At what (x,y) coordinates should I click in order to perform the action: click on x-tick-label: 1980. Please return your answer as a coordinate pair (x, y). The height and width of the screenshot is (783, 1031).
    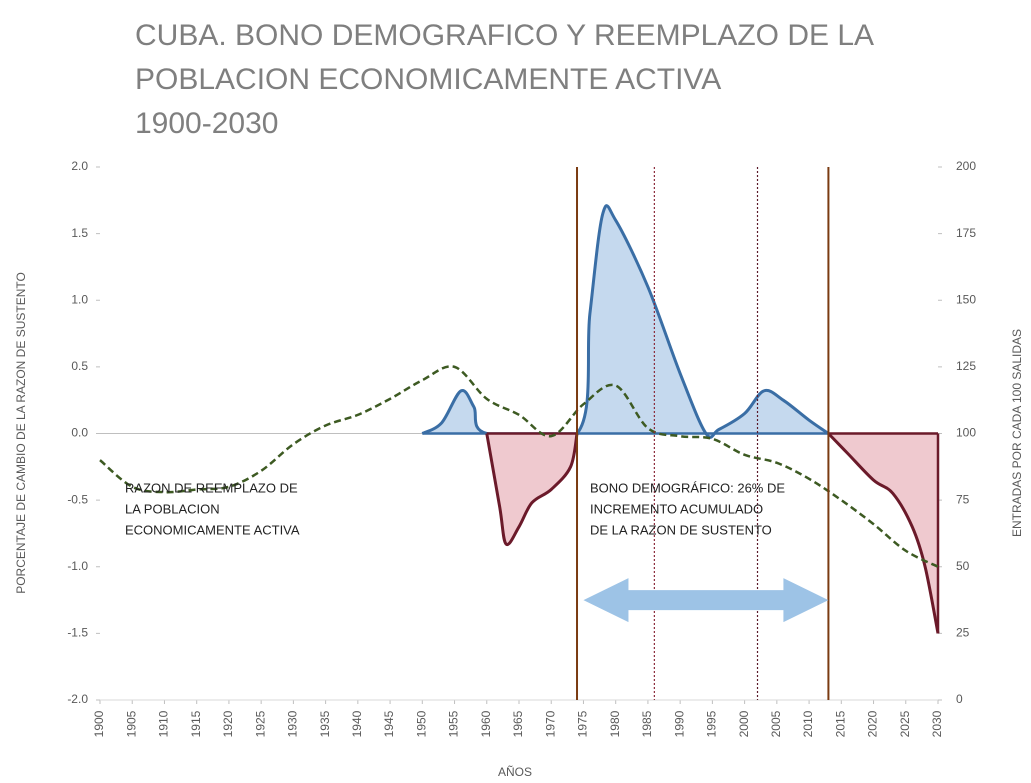
    Looking at the image, I should click on (615, 723).